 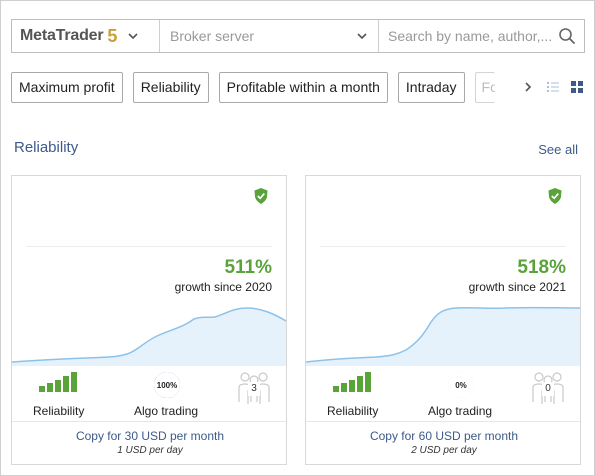 I want to click on platform-name: MetaTrader, so click(x=62, y=35).